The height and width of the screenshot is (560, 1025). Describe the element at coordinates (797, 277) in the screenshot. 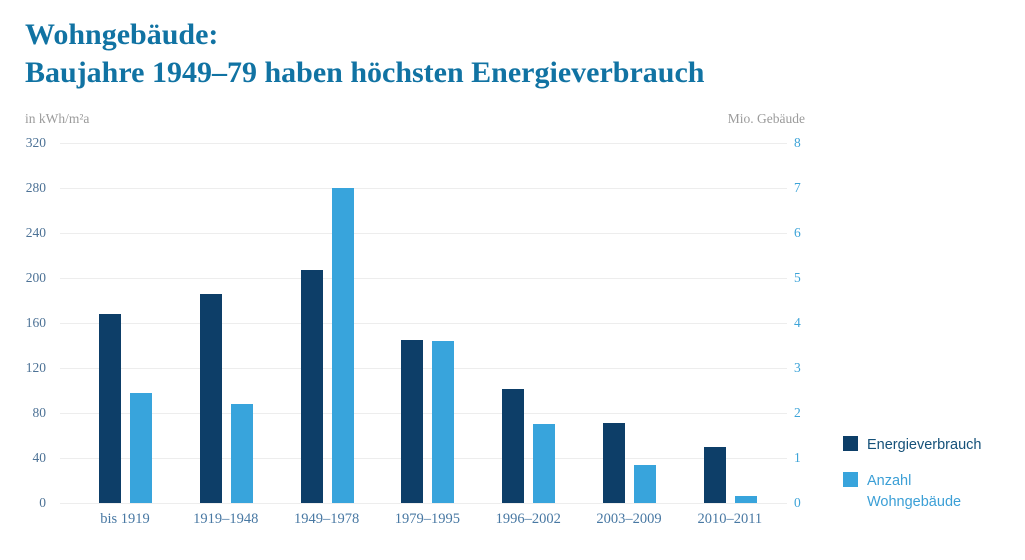

I see `right-axis-tick-label: 5` at that location.